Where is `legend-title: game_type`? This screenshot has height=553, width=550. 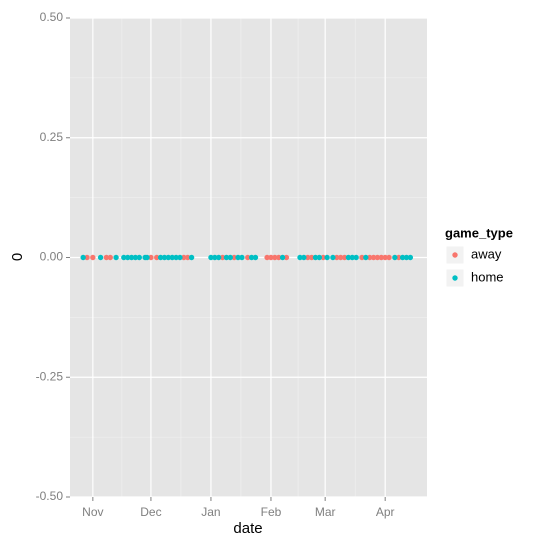 legend-title: game_type is located at coordinates (479, 232).